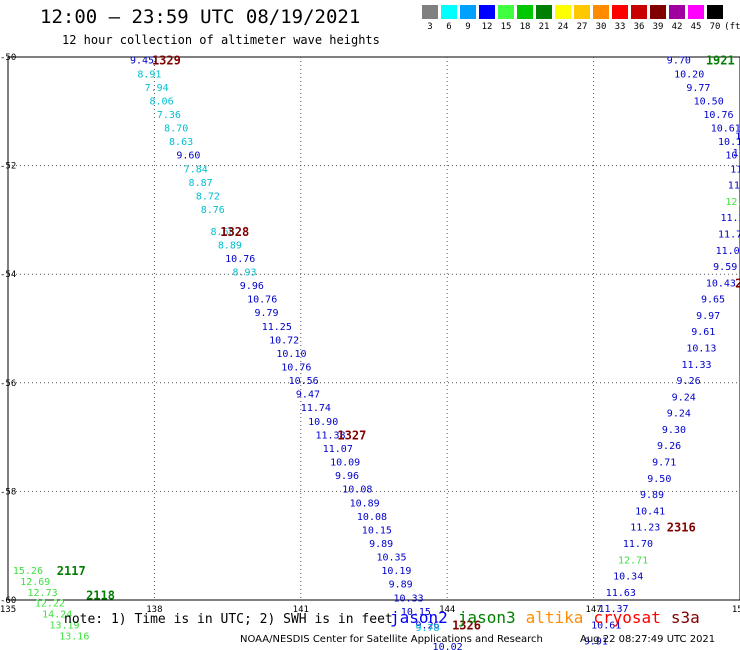  What do you see at coordinates (351, 435) in the screenshot?
I see `track-id-label: 1327` at bounding box center [351, 435].